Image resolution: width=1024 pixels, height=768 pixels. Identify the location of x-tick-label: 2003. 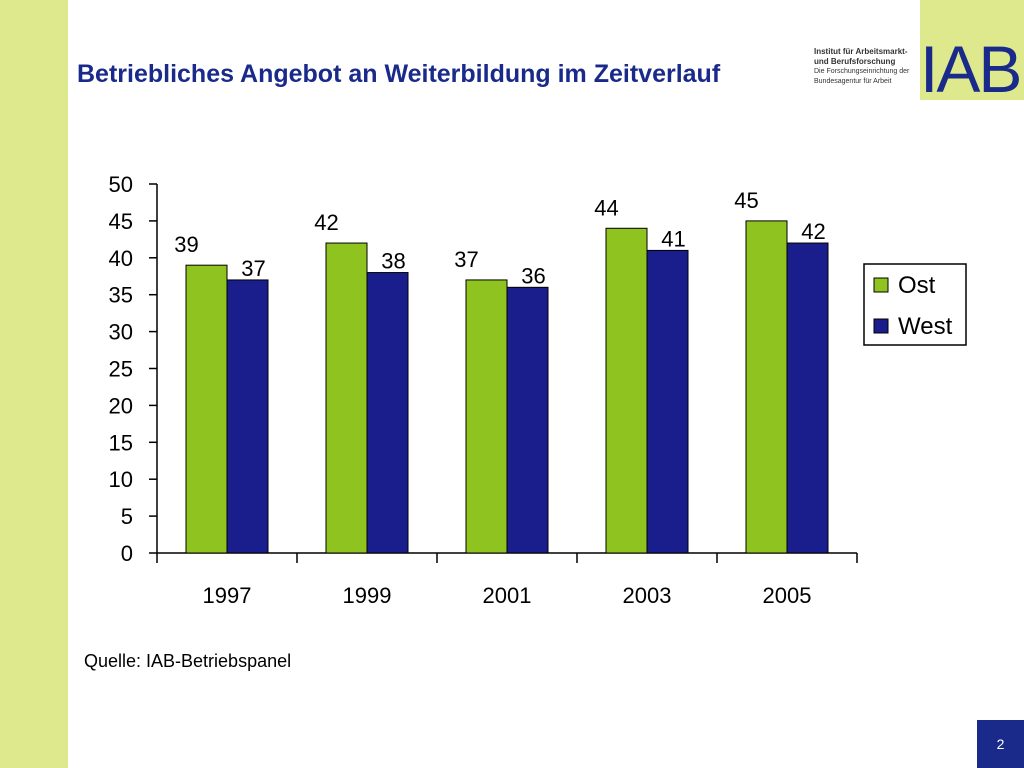
(647, 595).